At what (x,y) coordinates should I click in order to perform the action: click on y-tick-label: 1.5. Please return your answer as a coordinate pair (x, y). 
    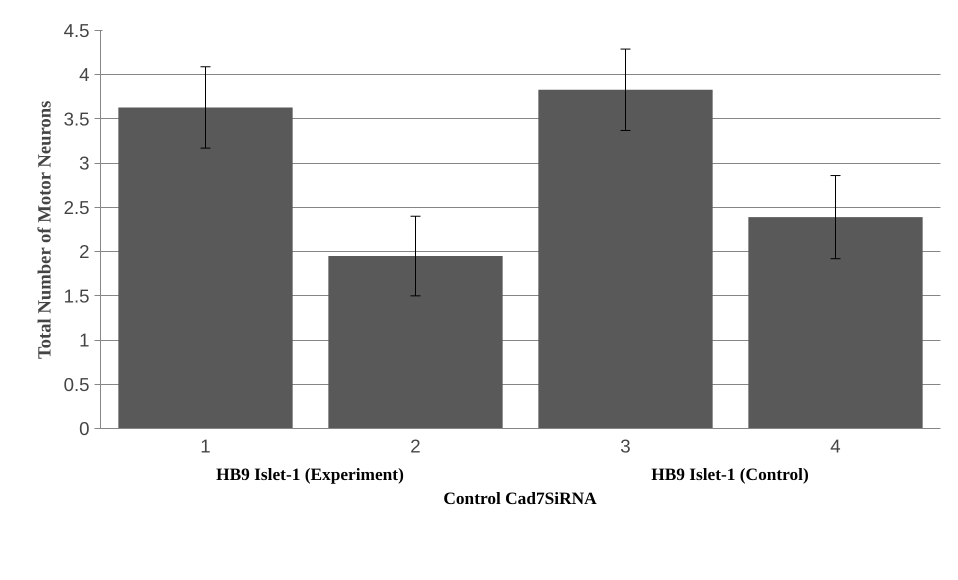
    Looking at the image, I should click on (77, 295).